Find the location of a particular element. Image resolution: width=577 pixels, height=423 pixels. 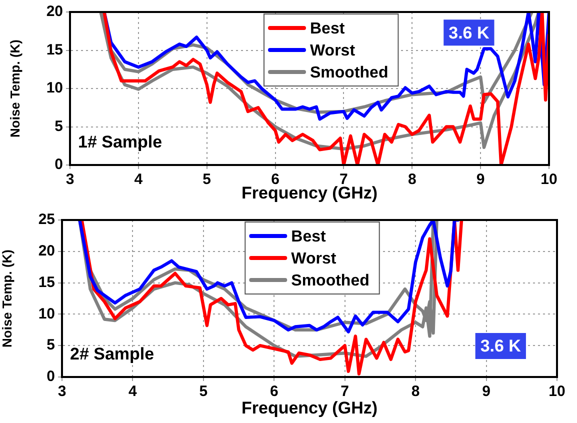

x-tick-label: 7 is located at coordinates (345, 391).